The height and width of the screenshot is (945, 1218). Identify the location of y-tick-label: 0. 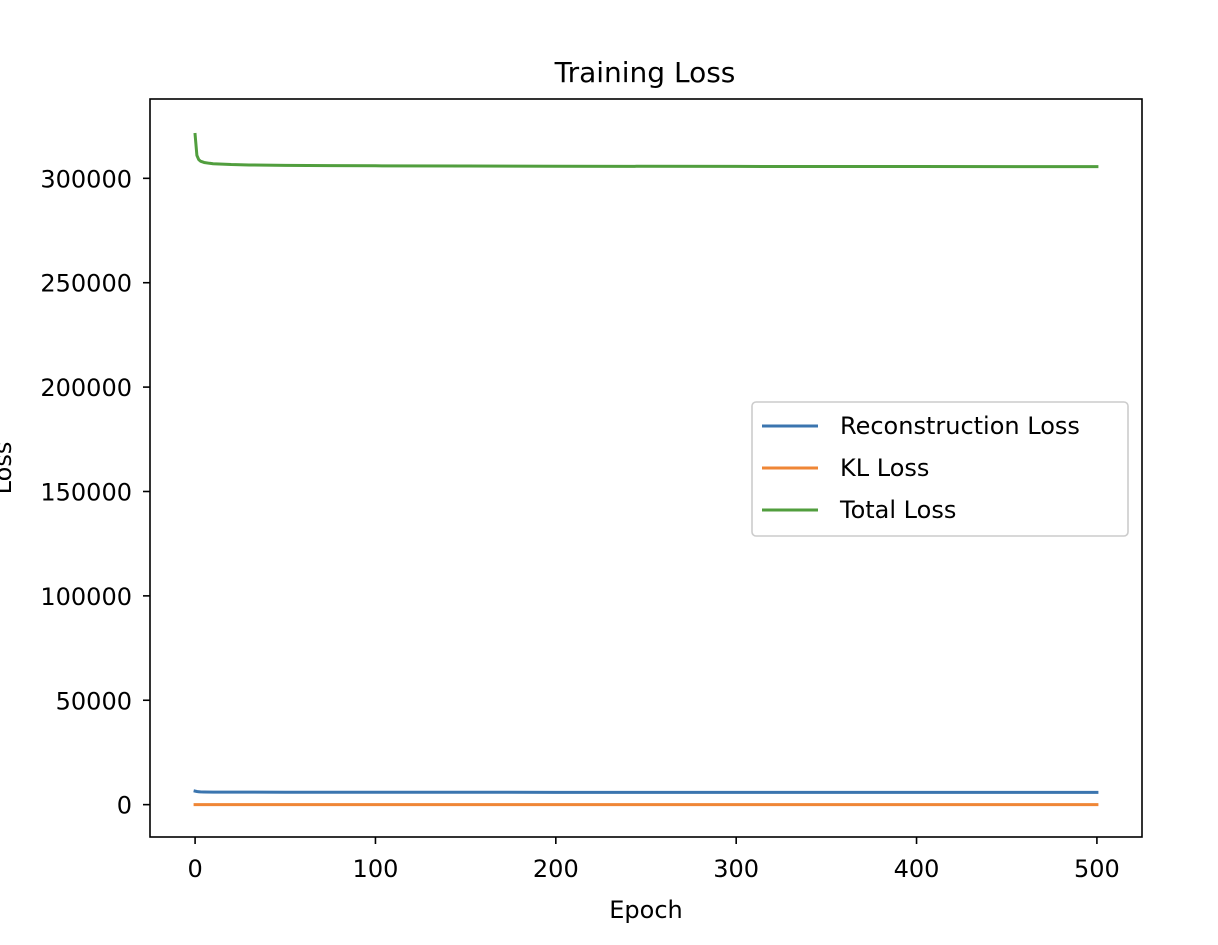
(124, 806).